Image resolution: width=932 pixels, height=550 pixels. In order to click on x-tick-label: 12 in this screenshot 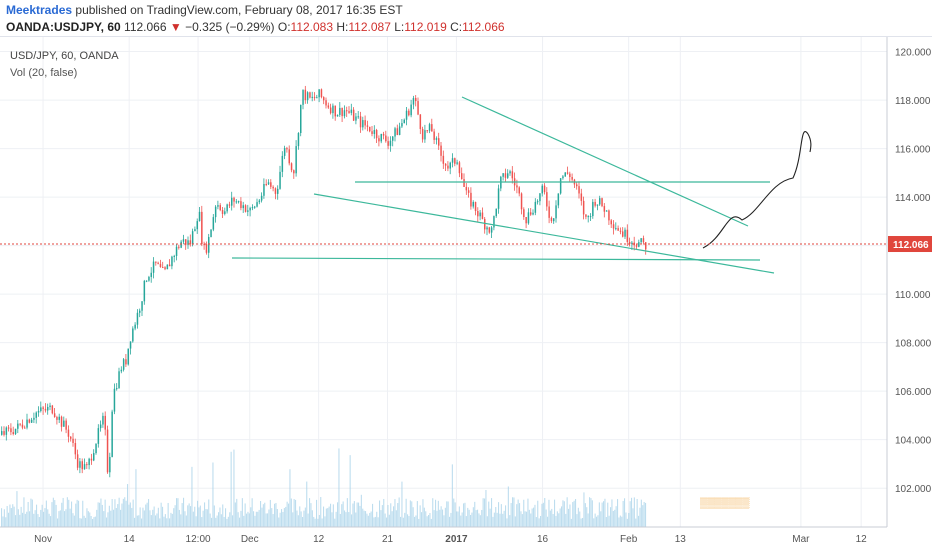, I will do `click(862, 539)`.